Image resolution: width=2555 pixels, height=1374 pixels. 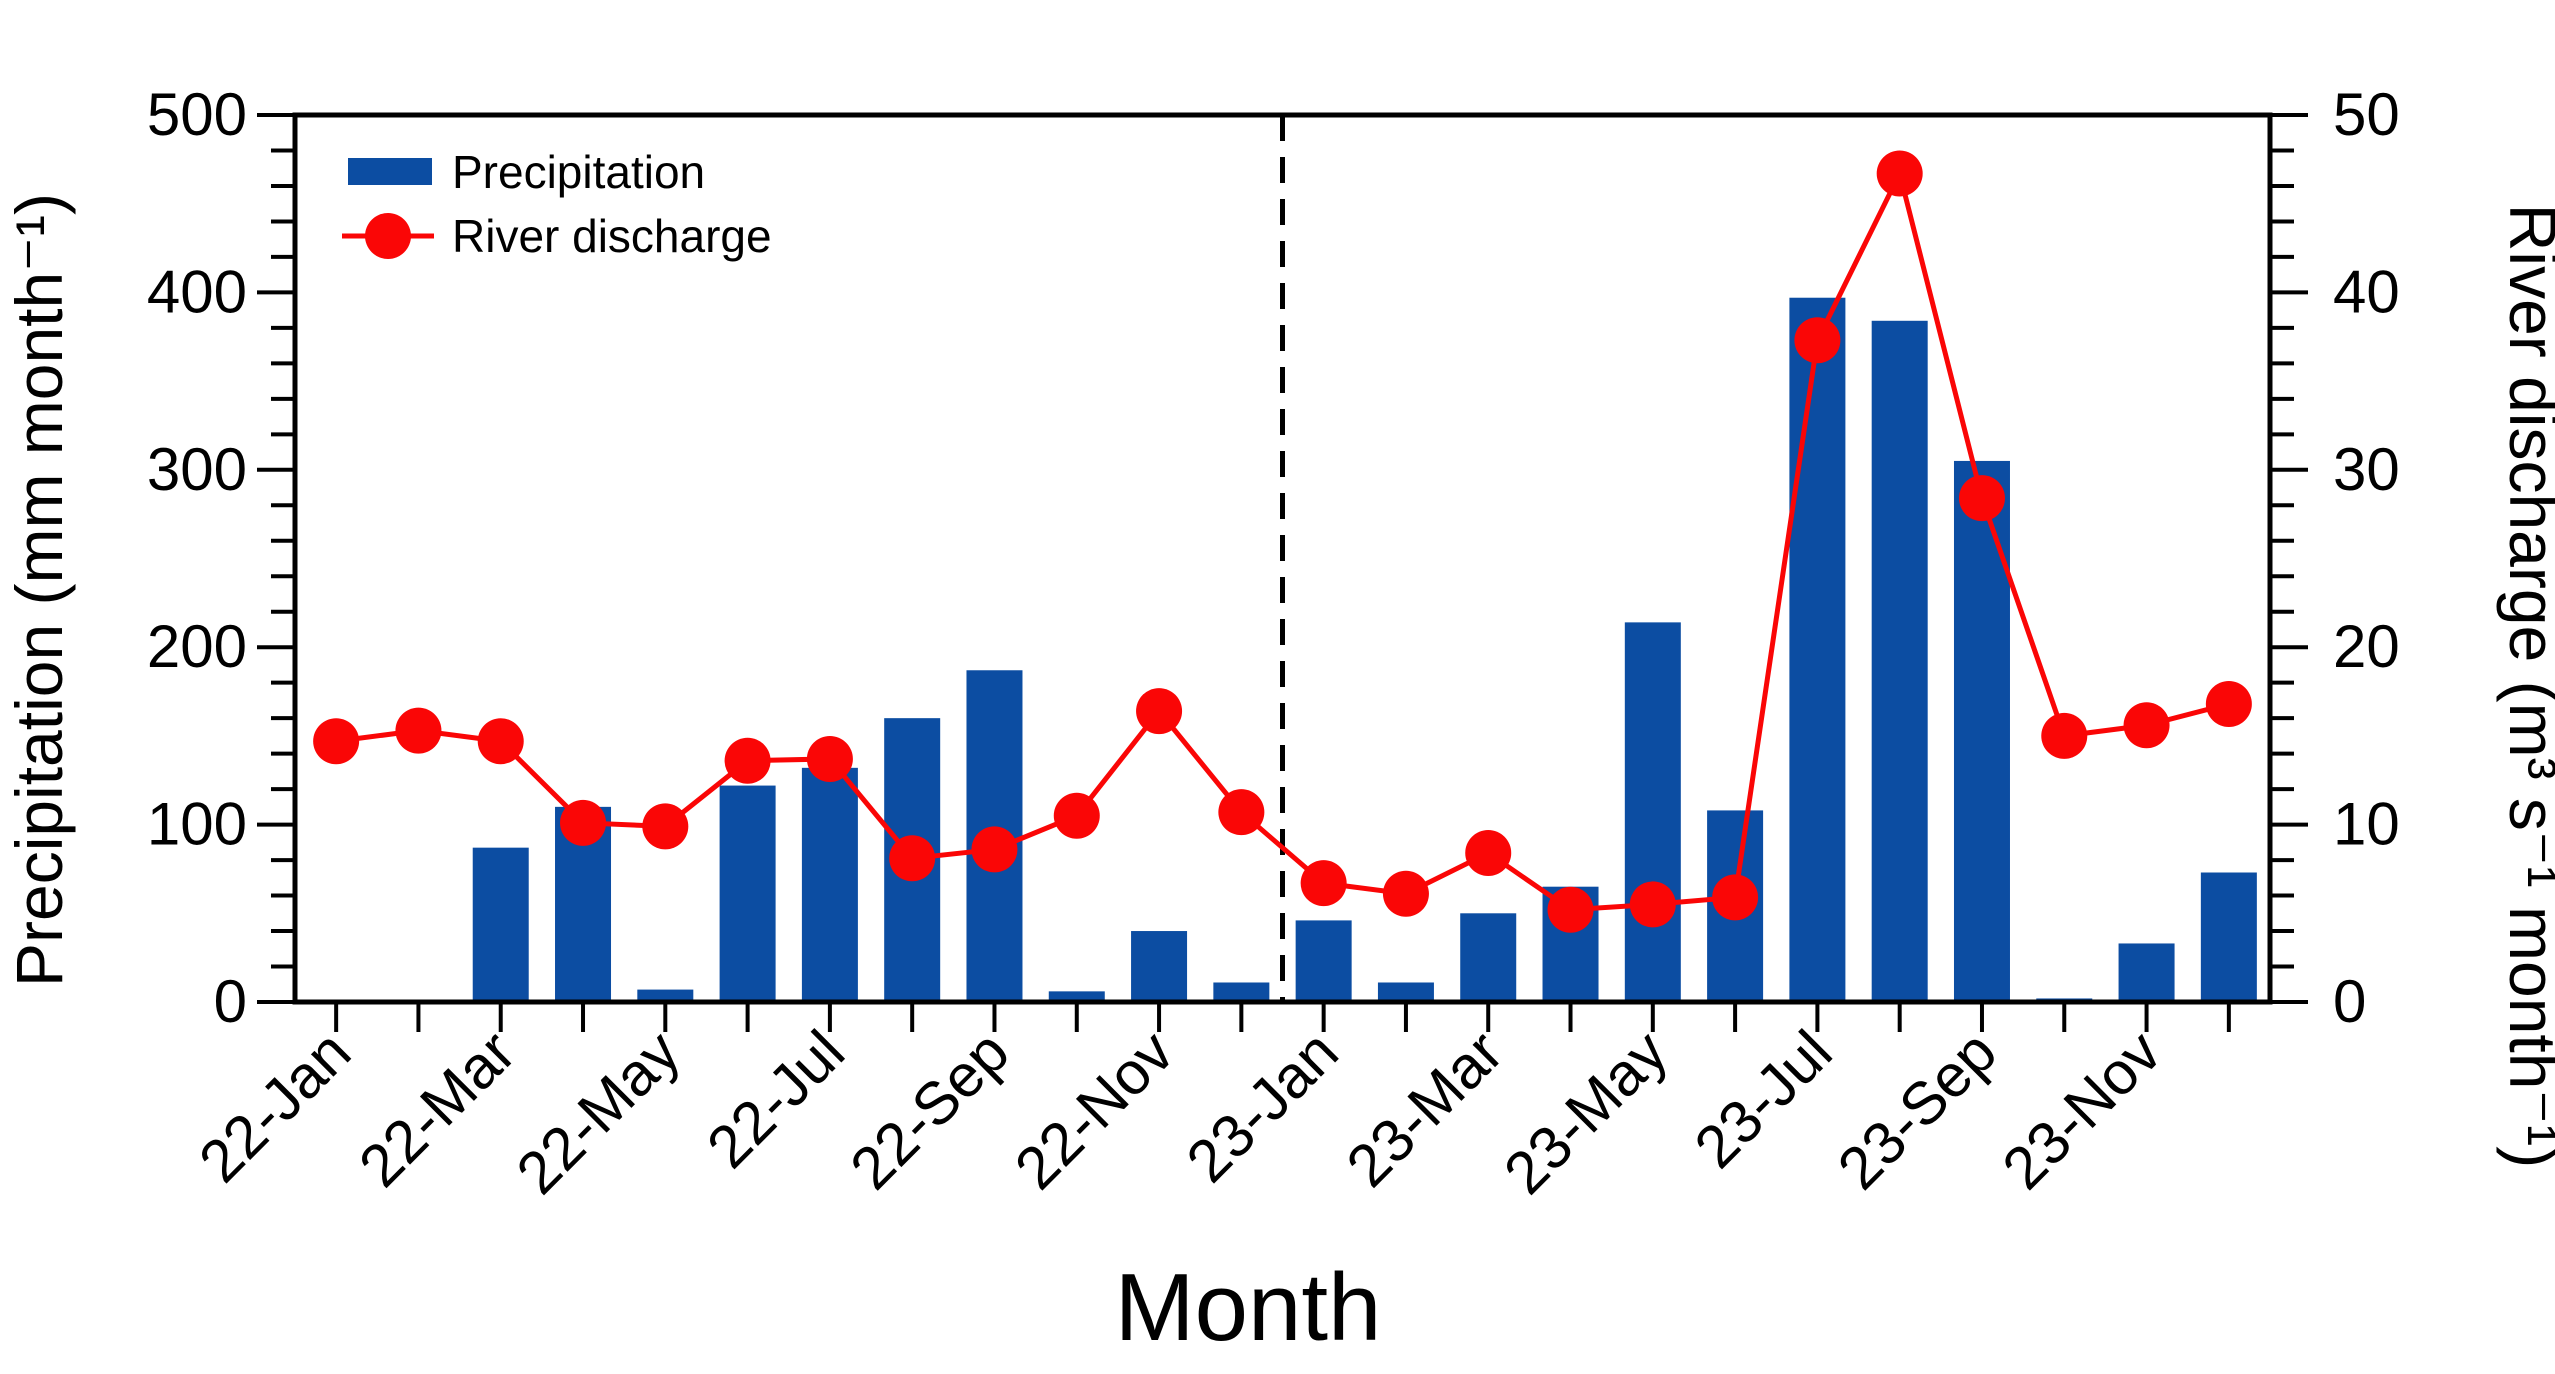 What do you see at coordinates (612, 236) in the screenshot?
I see `legend-discharge-label: River discharge` at bounding box center [612, 236].